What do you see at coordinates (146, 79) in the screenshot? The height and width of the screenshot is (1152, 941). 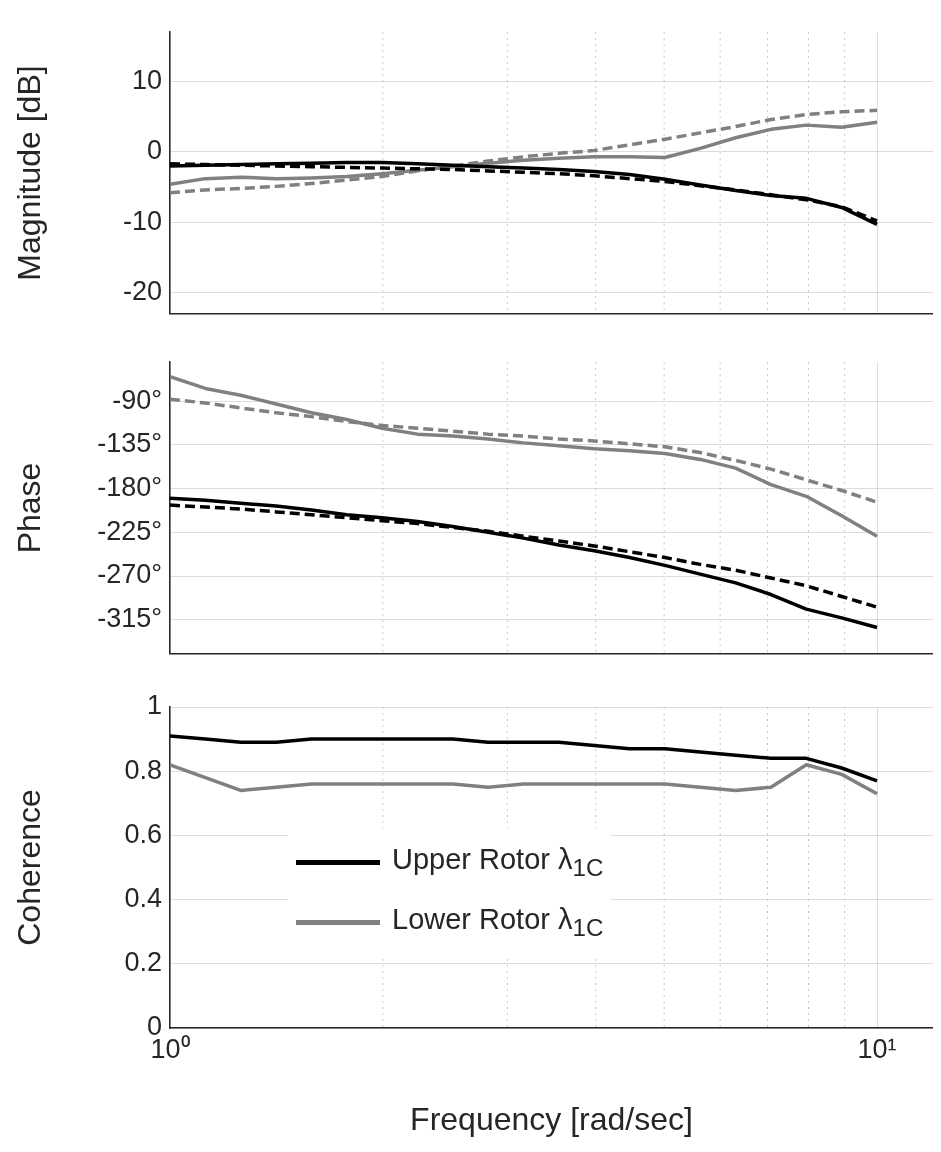 I see `y-tick-label: 10` at bounding box center [146, 79].